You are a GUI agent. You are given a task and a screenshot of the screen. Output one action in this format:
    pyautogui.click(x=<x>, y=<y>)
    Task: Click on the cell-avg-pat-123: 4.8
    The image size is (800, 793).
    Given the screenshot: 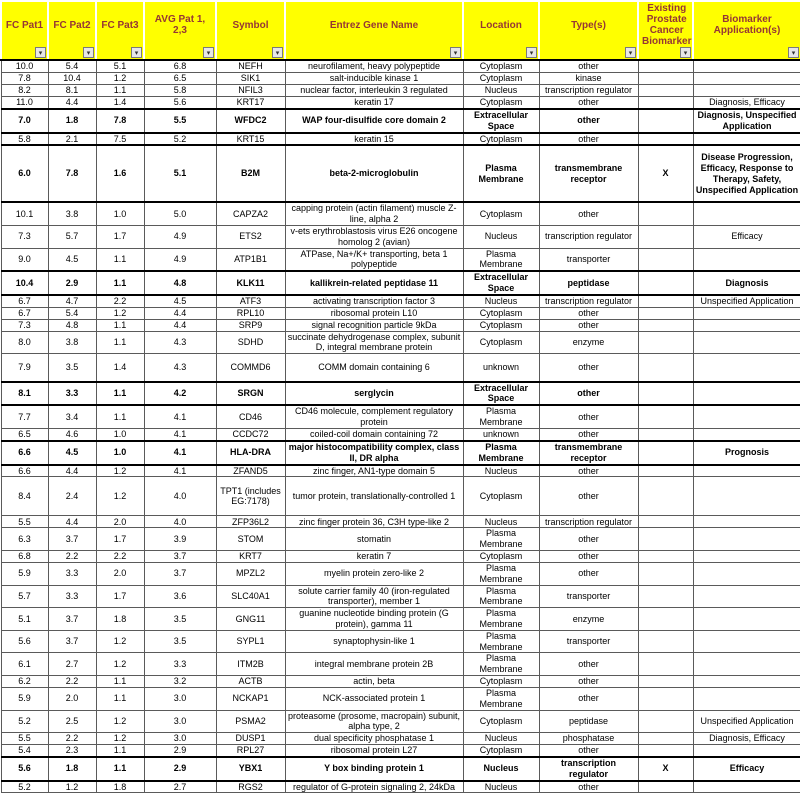 What is the action you would take?
    pyautogui.click(x=180, y=283)
    